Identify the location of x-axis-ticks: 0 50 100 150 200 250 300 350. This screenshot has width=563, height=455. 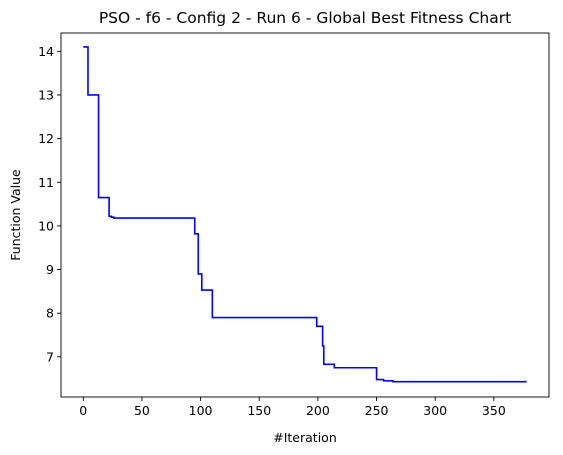
(292, 407).